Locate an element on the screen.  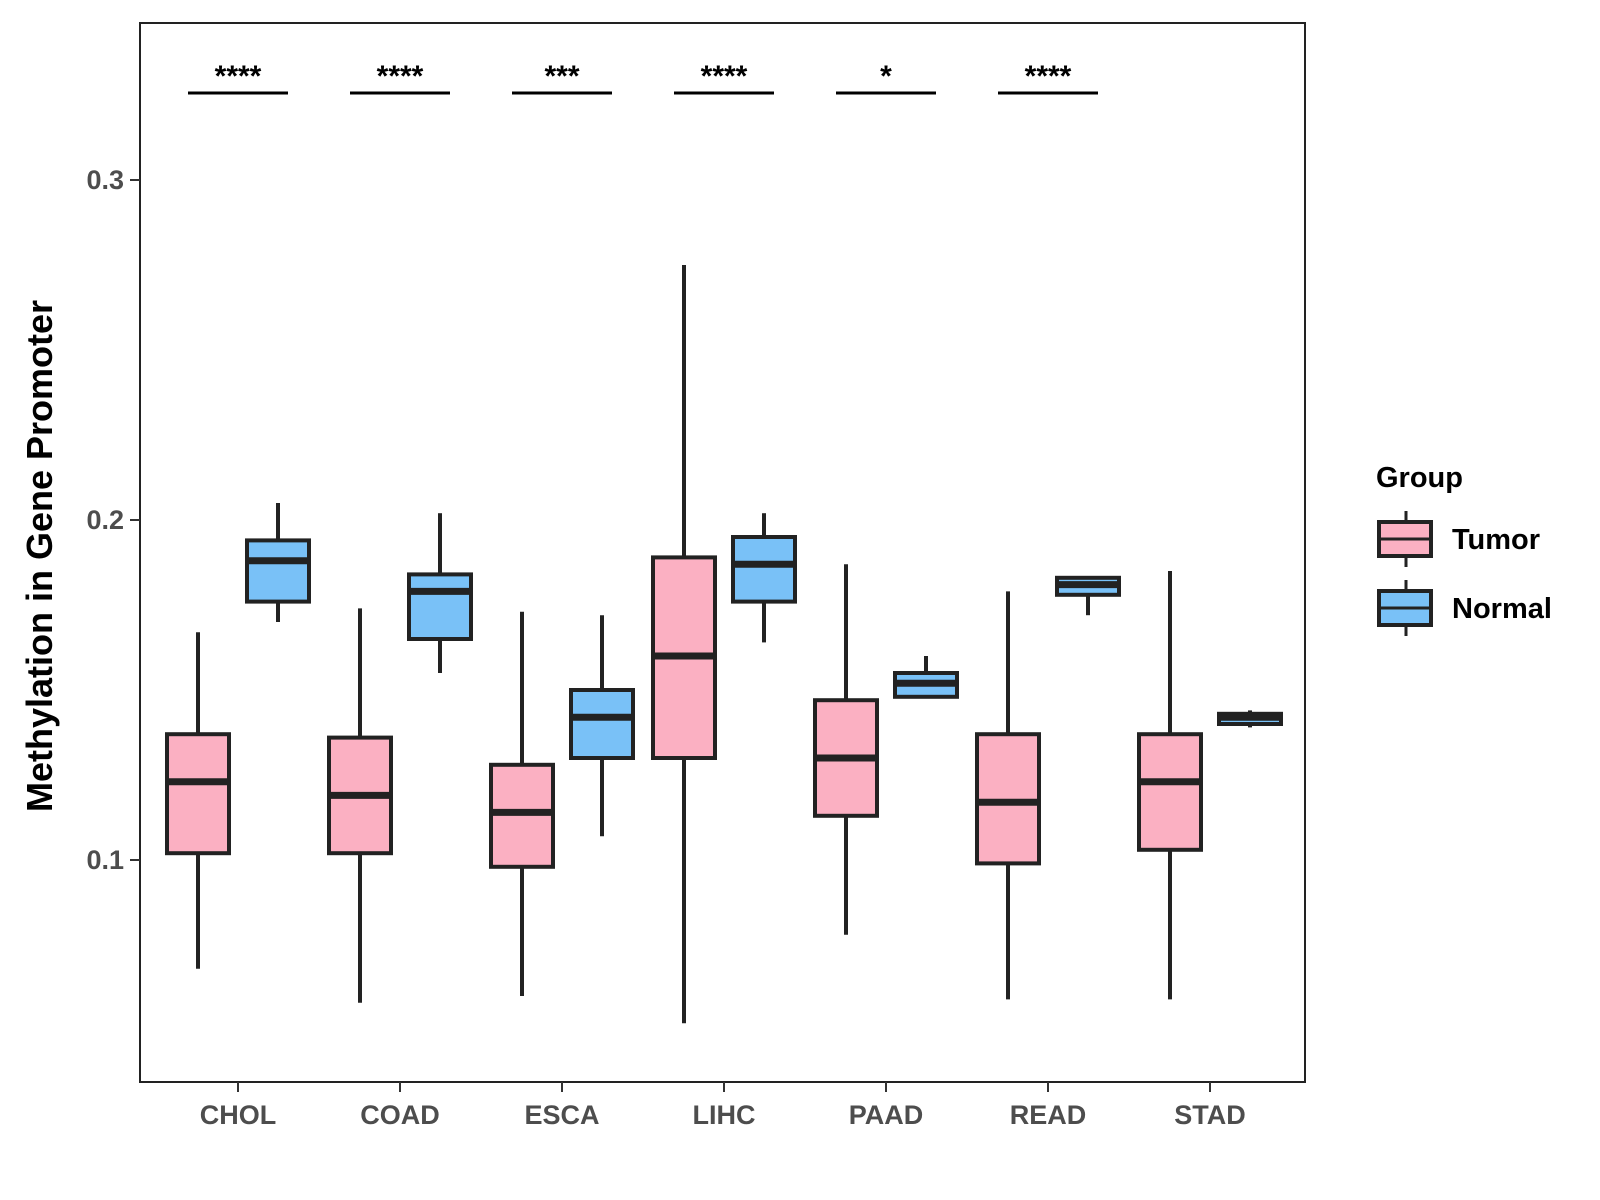
box-normal-read is located at coordinates (1088, 595).